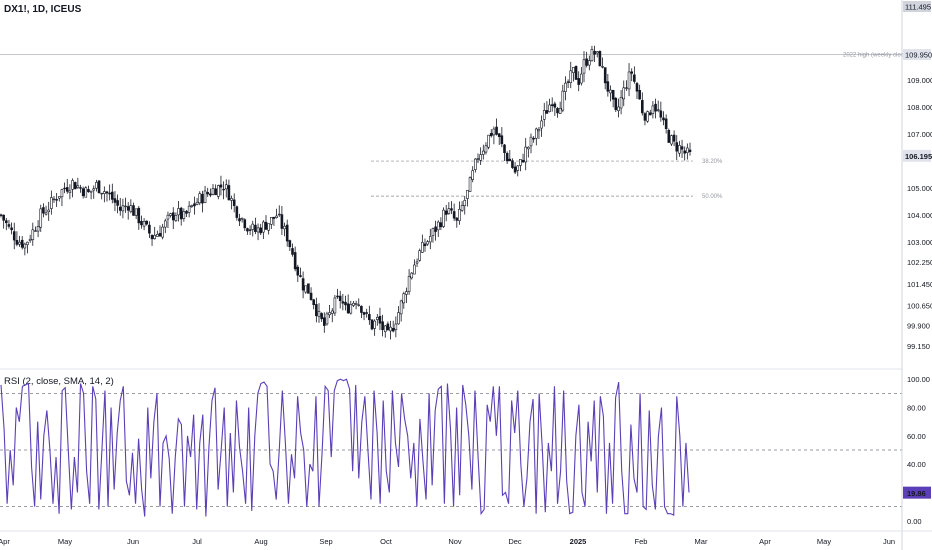 This screenshot has height=550, width=932. I want to click on rsi-tick-label: 80.00, so click(916, 408).